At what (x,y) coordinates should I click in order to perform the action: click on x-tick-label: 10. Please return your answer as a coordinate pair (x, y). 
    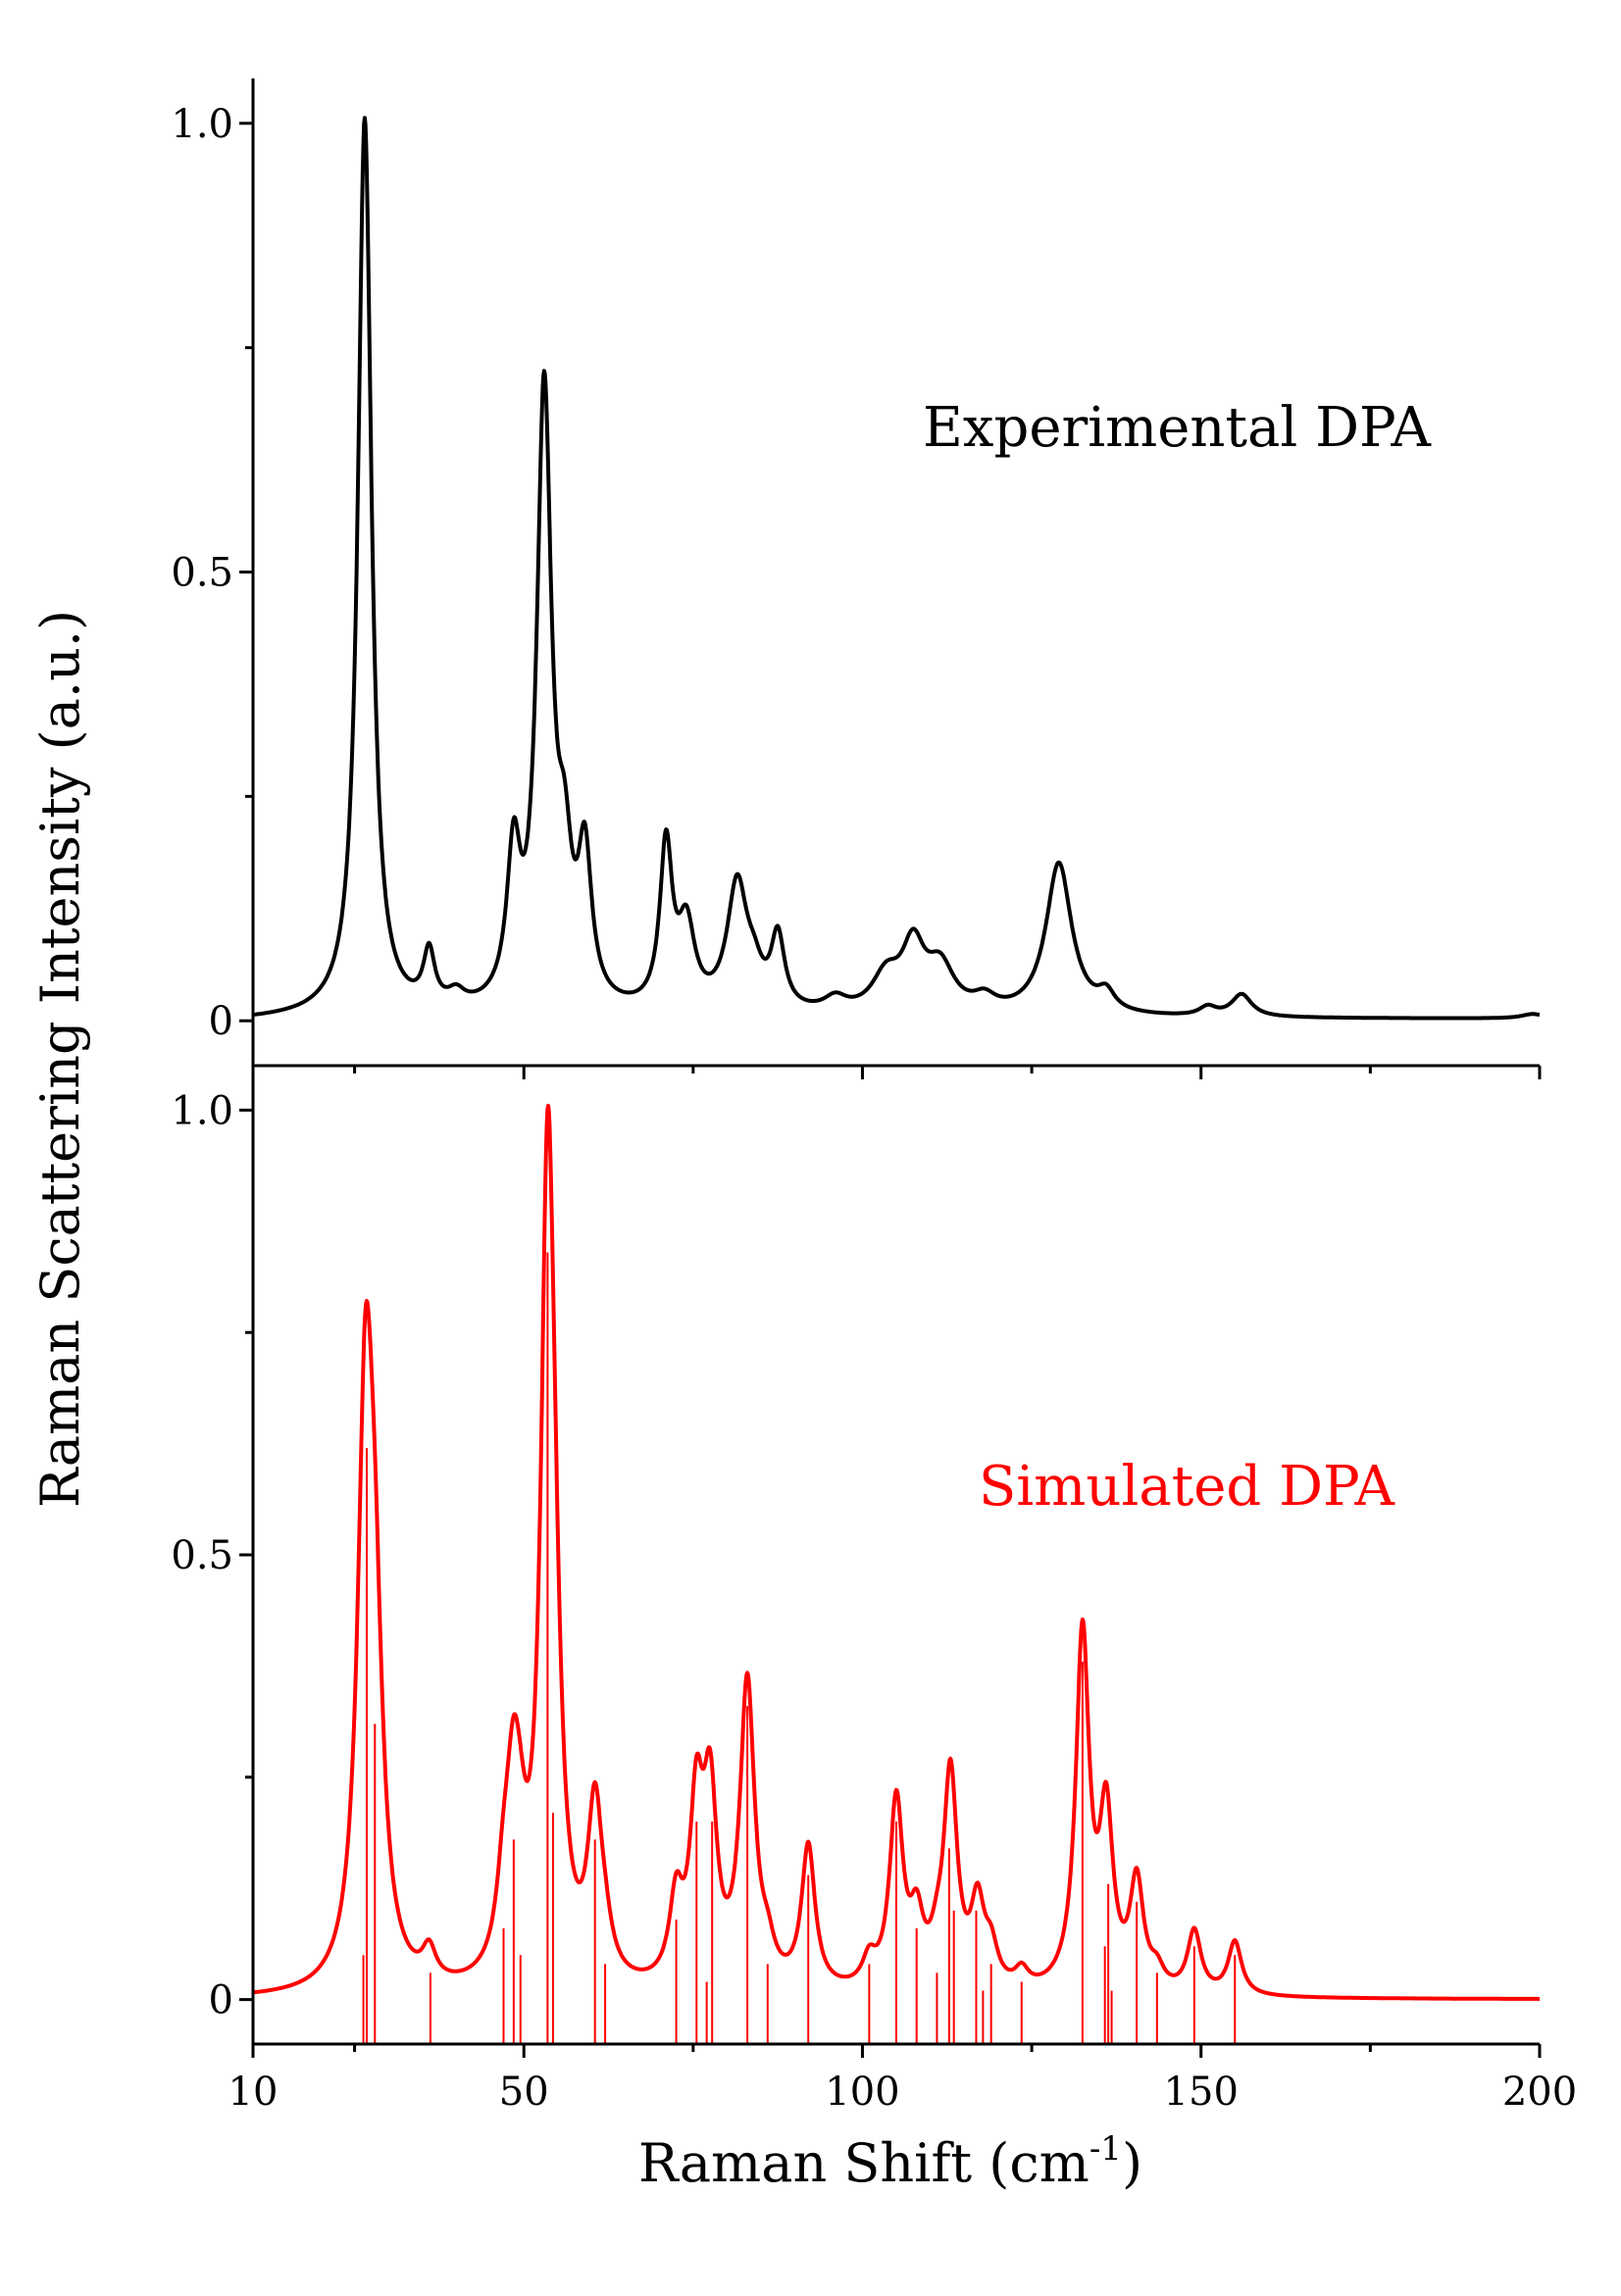
    Looking at the image, I should click on (253, 2092).